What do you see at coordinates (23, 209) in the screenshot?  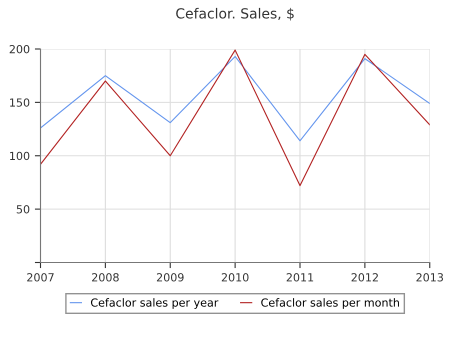 I see `y-tick-label: 50` at bounding box center [23, 209].